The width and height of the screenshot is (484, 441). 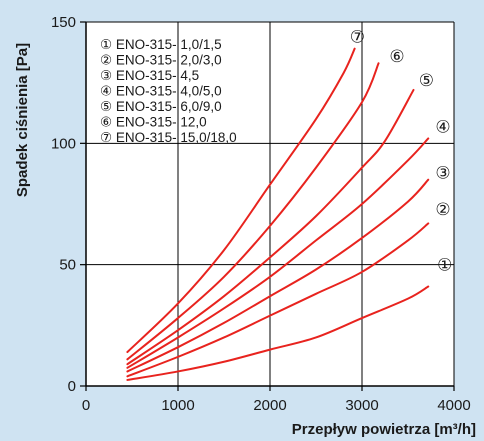 I want to click on legend-entry-2: ② ENO-315- 2,0/3,0, so click(x=161, y=60).